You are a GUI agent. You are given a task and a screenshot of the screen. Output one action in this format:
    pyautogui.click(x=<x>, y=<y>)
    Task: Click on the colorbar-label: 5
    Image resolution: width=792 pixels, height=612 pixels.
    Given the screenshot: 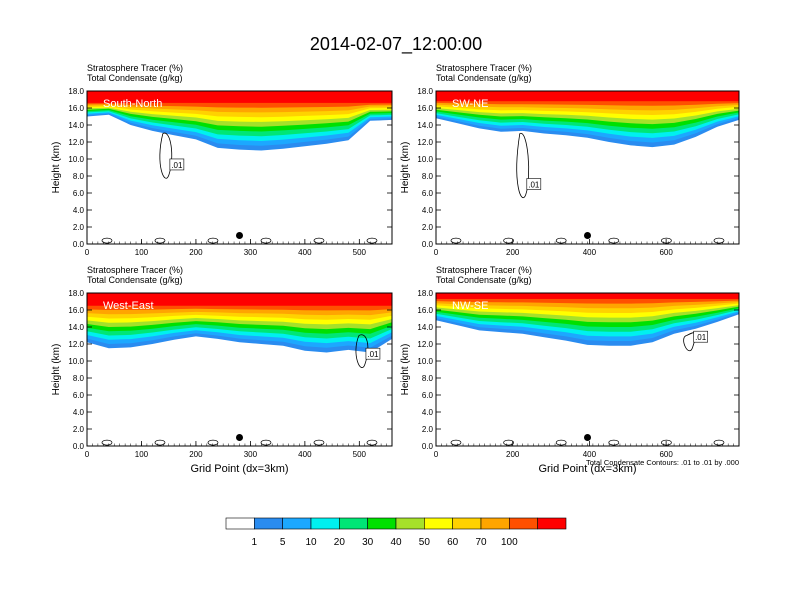 What is the action you would take?
    pyautogui.click(x=283, y=542)
    